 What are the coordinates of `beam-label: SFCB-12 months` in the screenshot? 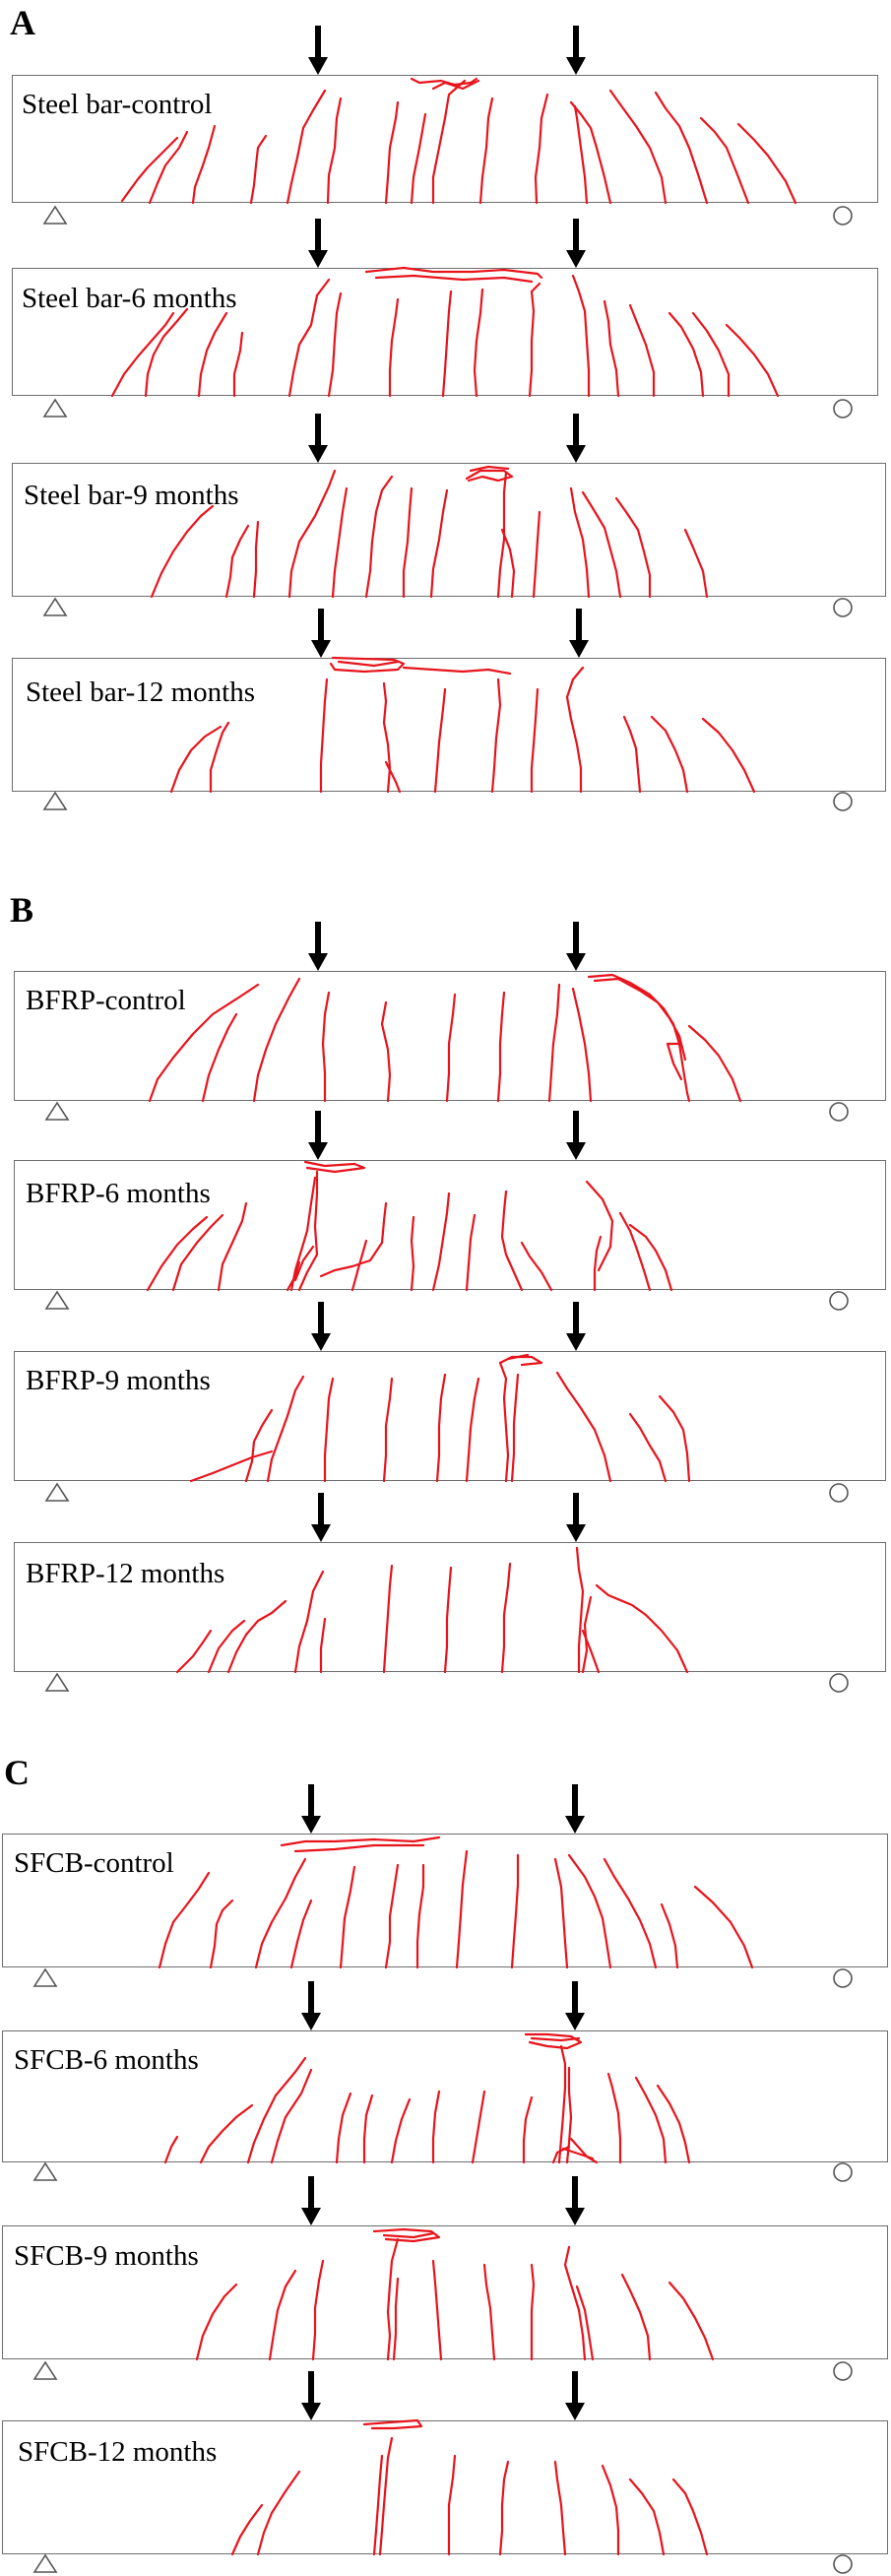 It's located at (118, 2452).